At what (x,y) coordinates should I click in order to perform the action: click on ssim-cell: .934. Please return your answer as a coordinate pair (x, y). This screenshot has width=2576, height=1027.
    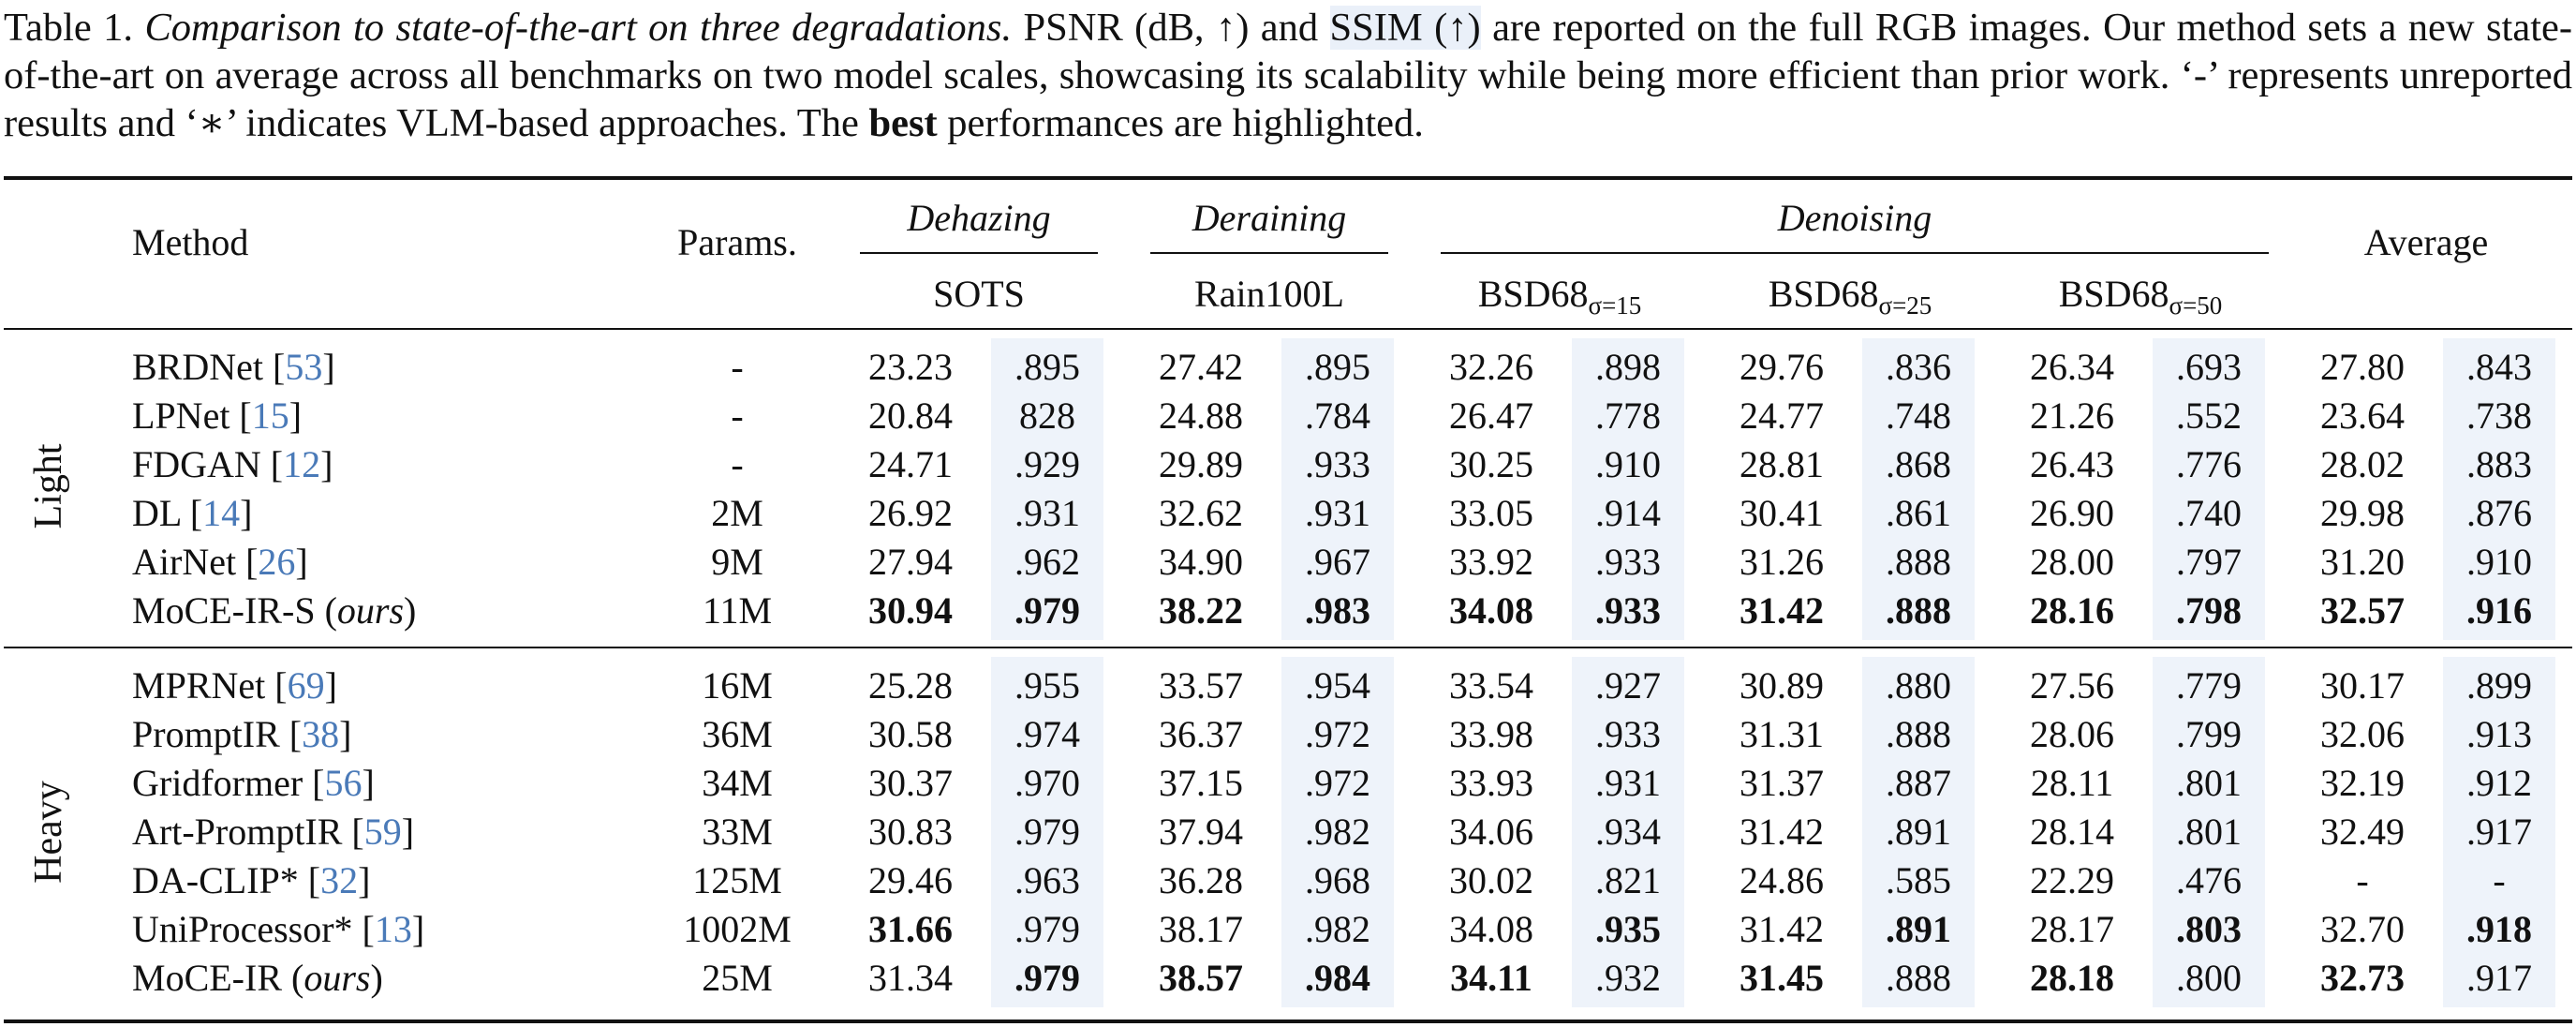
    Looking at the image, I should click on (1628, 832).